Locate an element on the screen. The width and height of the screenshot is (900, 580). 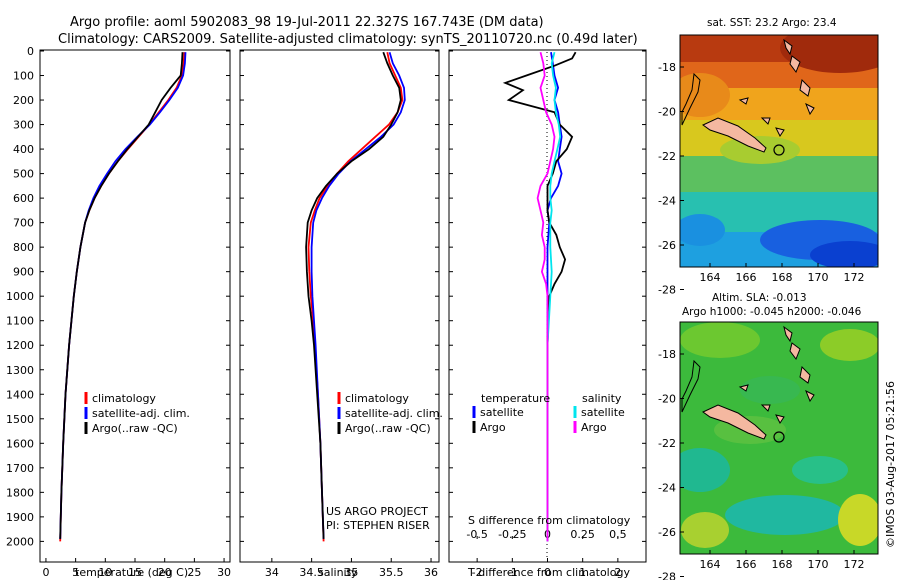
legend-label-s-satellite: satellite is located at coordinates (603, 412).